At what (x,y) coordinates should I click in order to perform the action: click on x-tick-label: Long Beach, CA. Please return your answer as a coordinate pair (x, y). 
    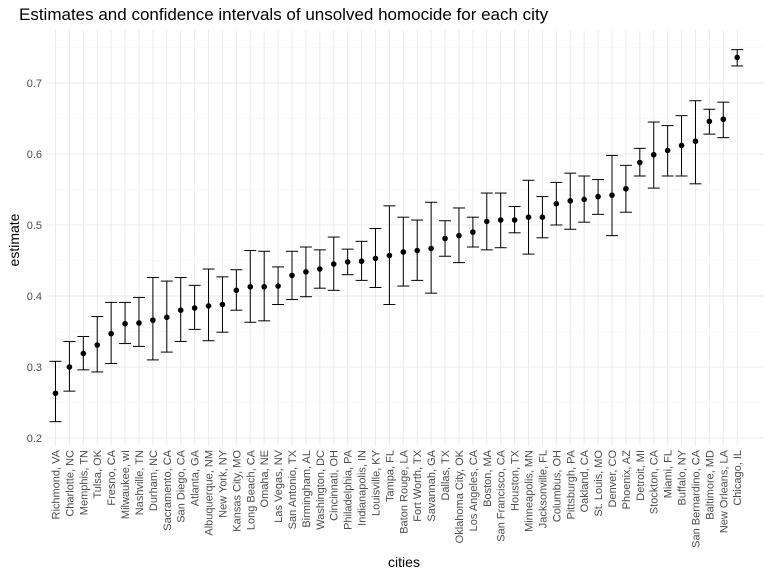
    Looking at the image, I should click on (251, 489).